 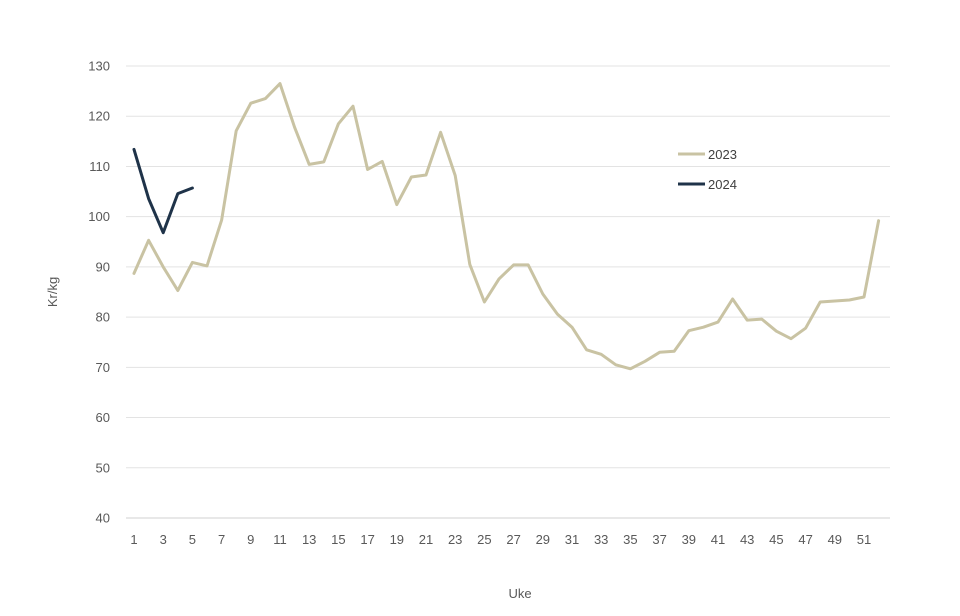 I want to click on x-axis-title: Uke, so click(x=519, y=593).